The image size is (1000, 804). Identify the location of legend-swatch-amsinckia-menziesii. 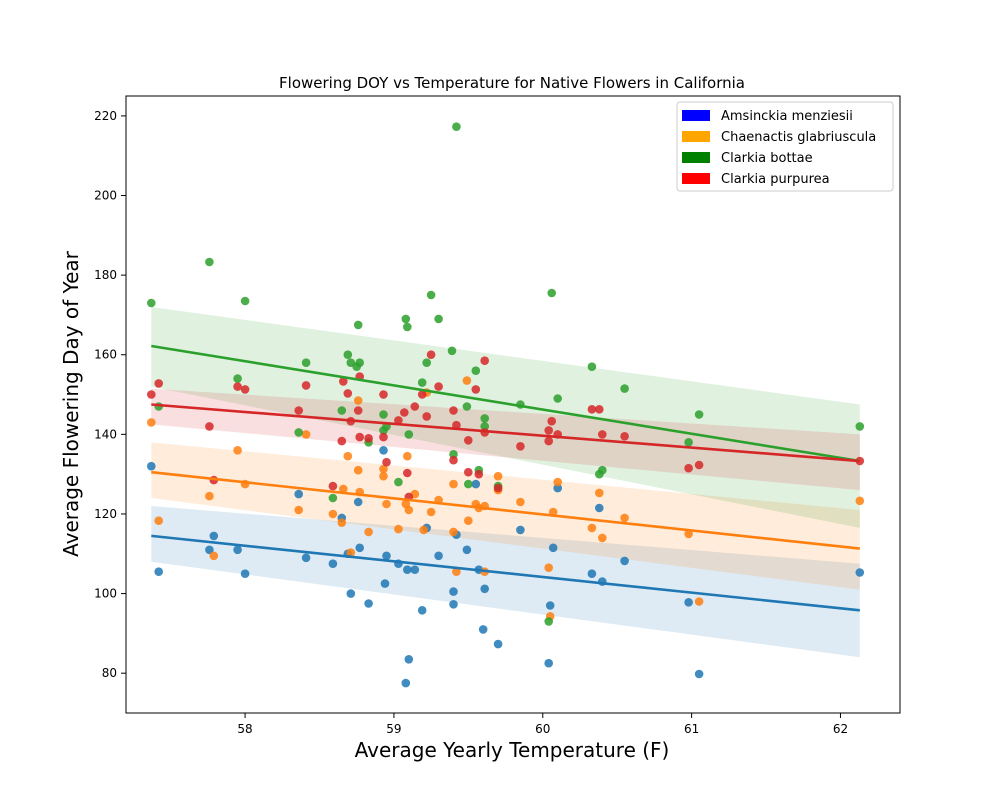
(696, 115).